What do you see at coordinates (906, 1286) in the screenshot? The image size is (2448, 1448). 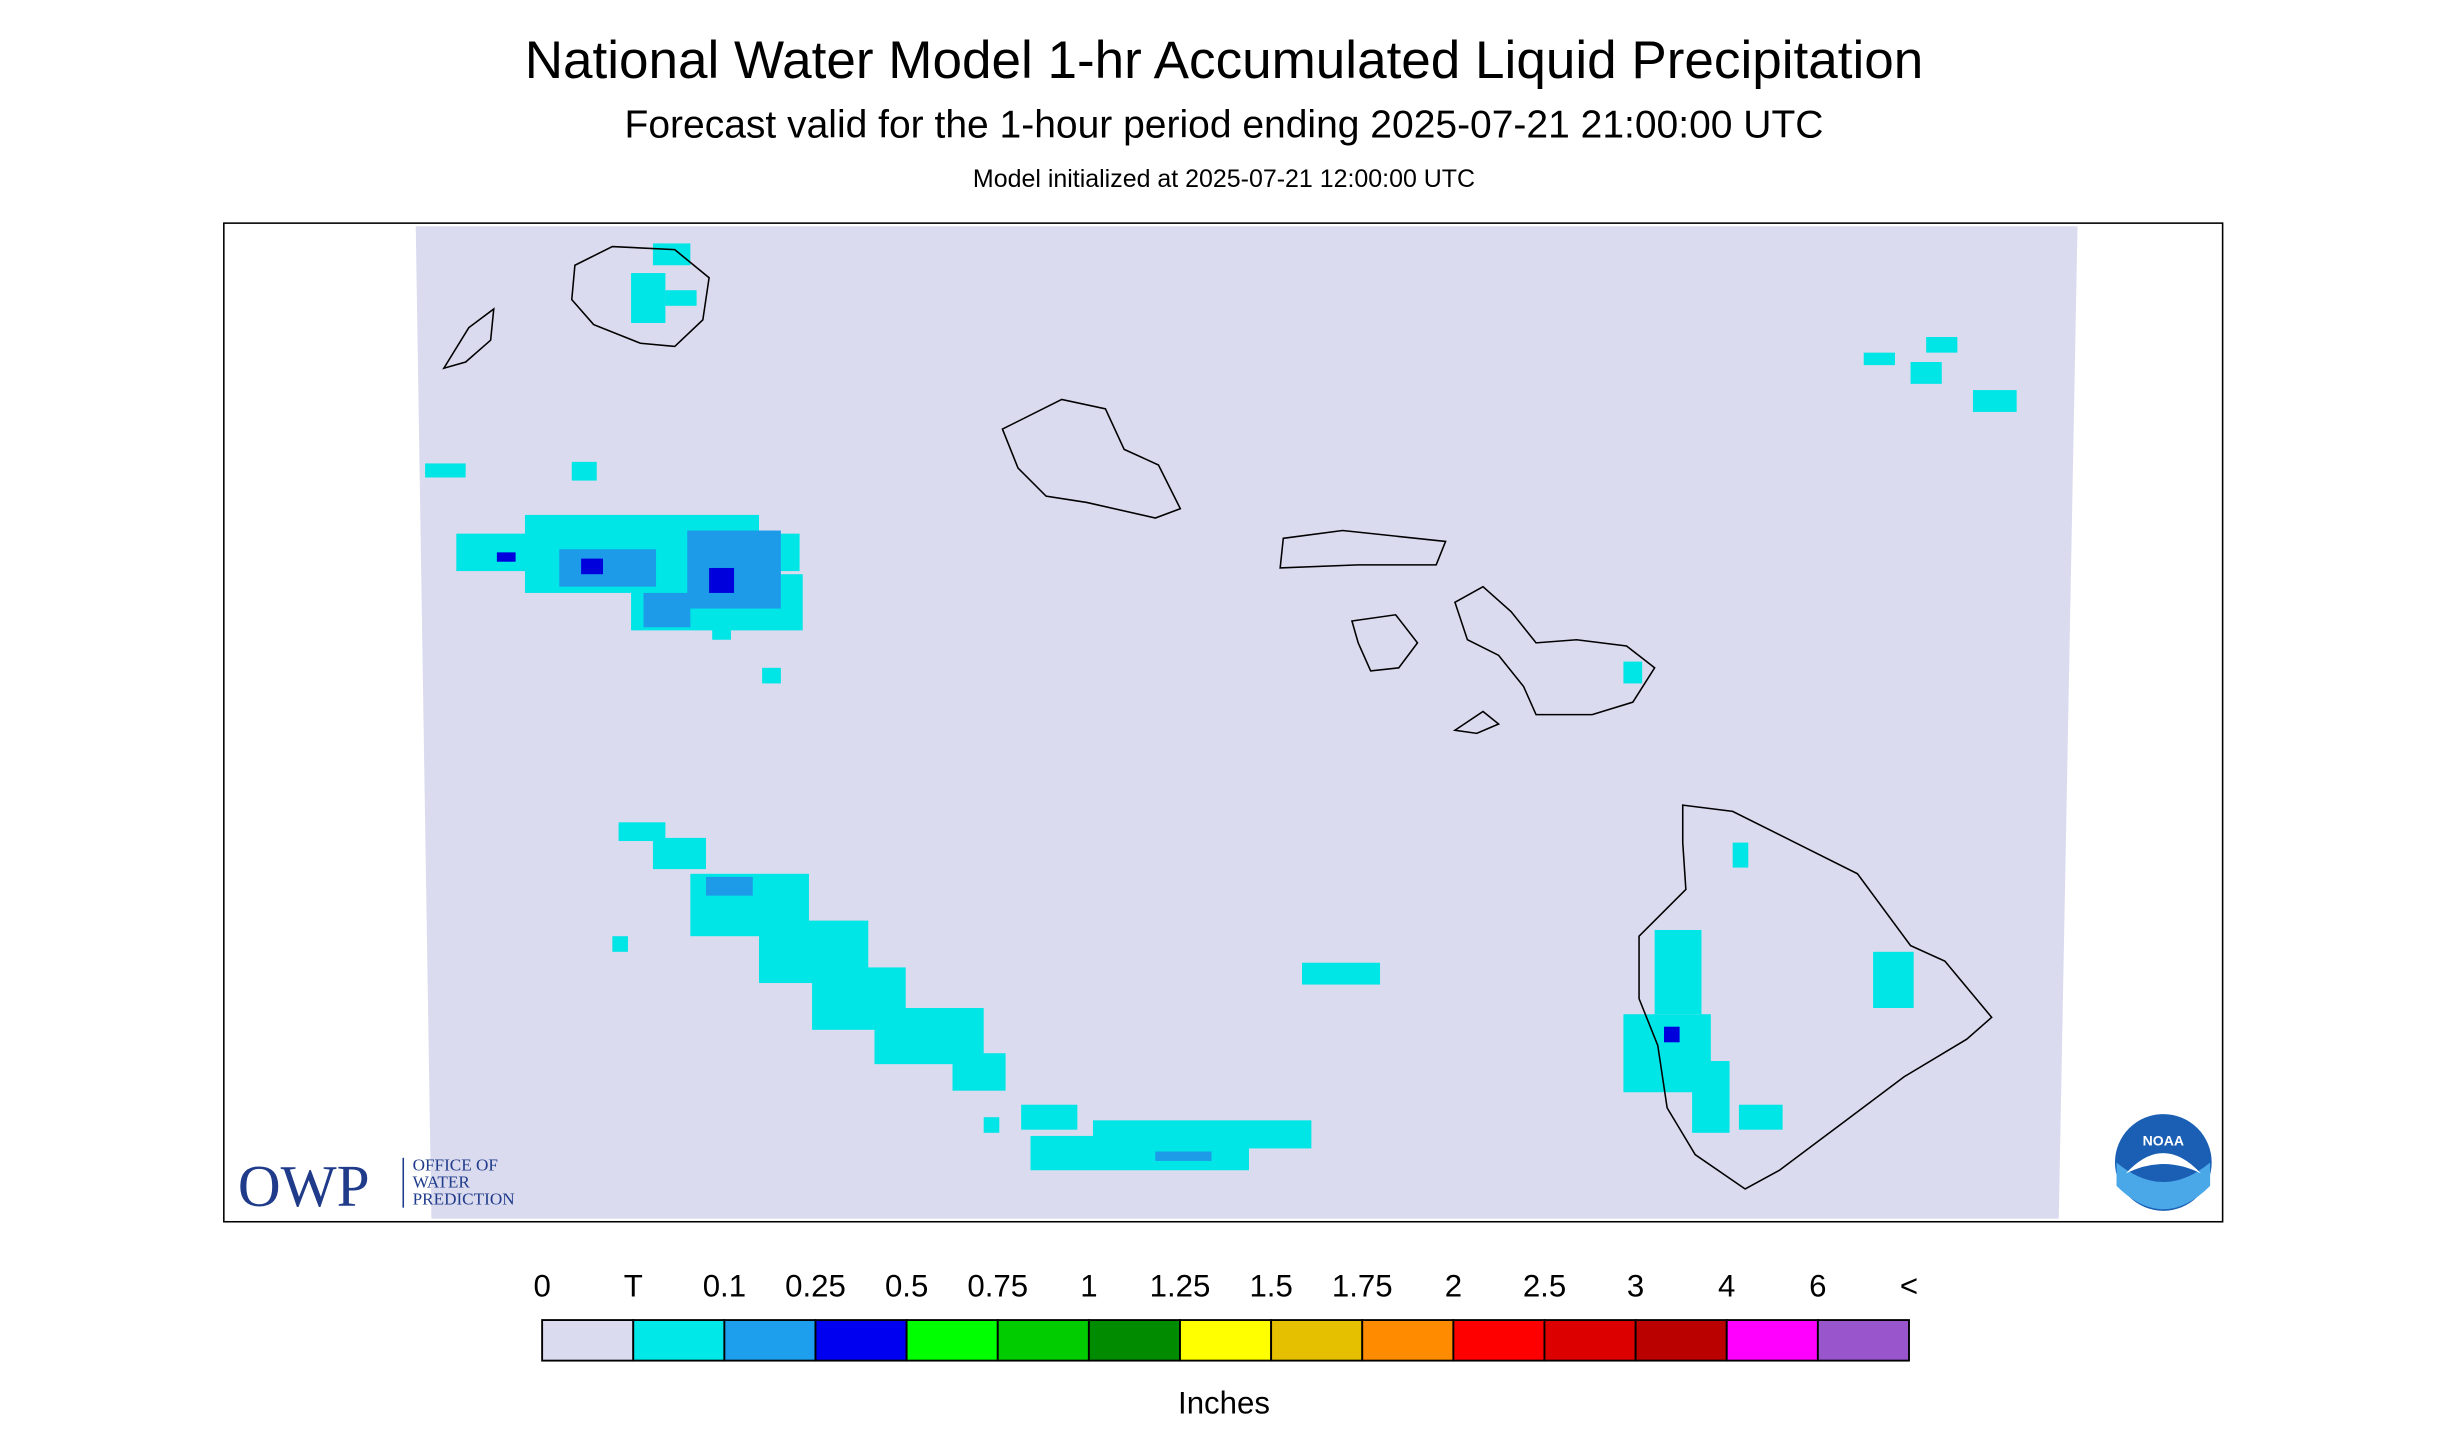 I see `legend-label: 0.5` at bounding box center [906, 1286].